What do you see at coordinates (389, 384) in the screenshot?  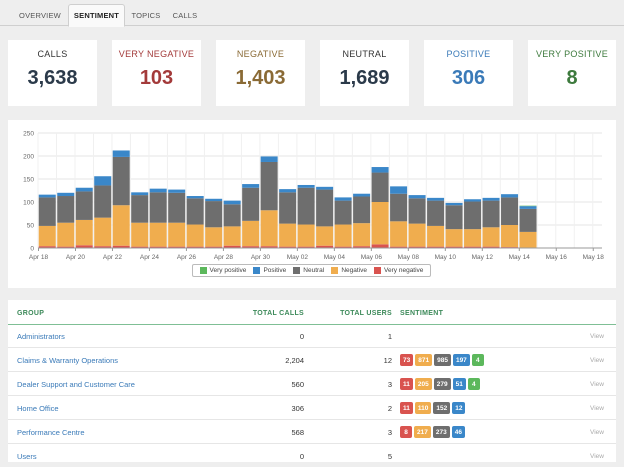 I see `total-users-cell: 3` at bounding box center [389, 384].